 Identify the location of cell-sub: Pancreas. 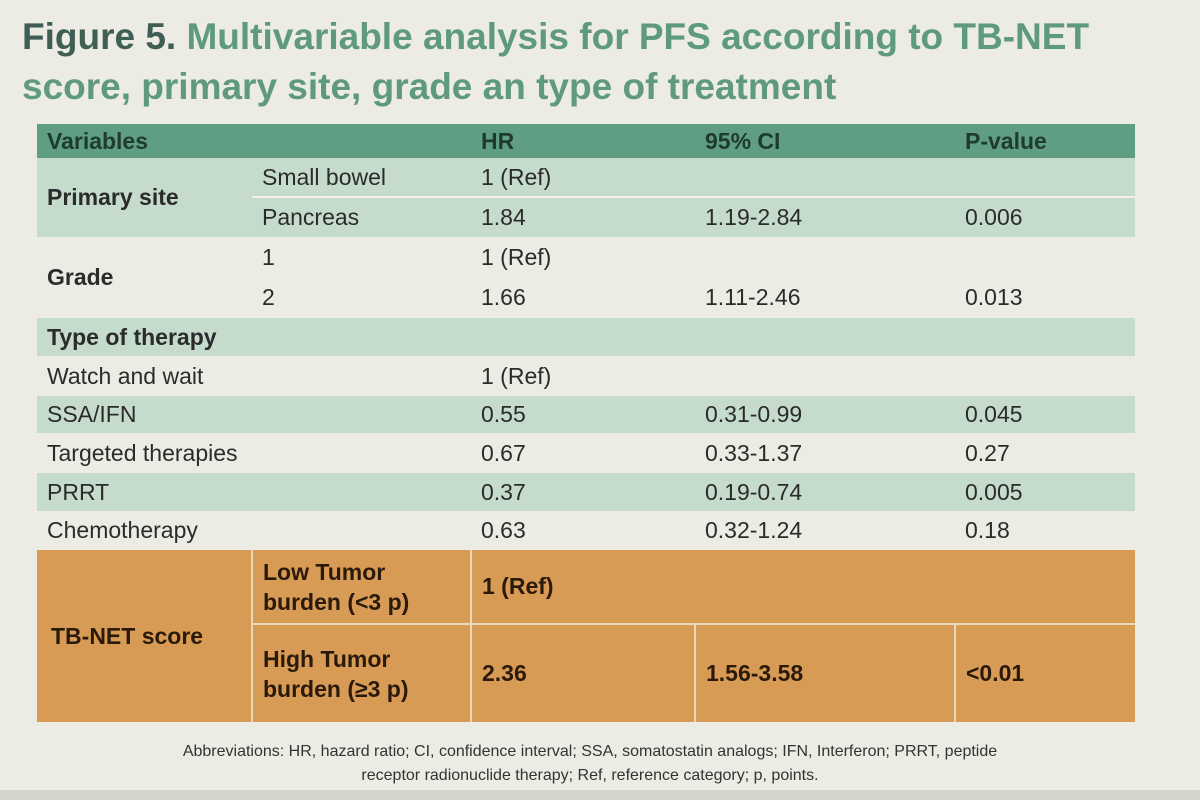
(361, 216).